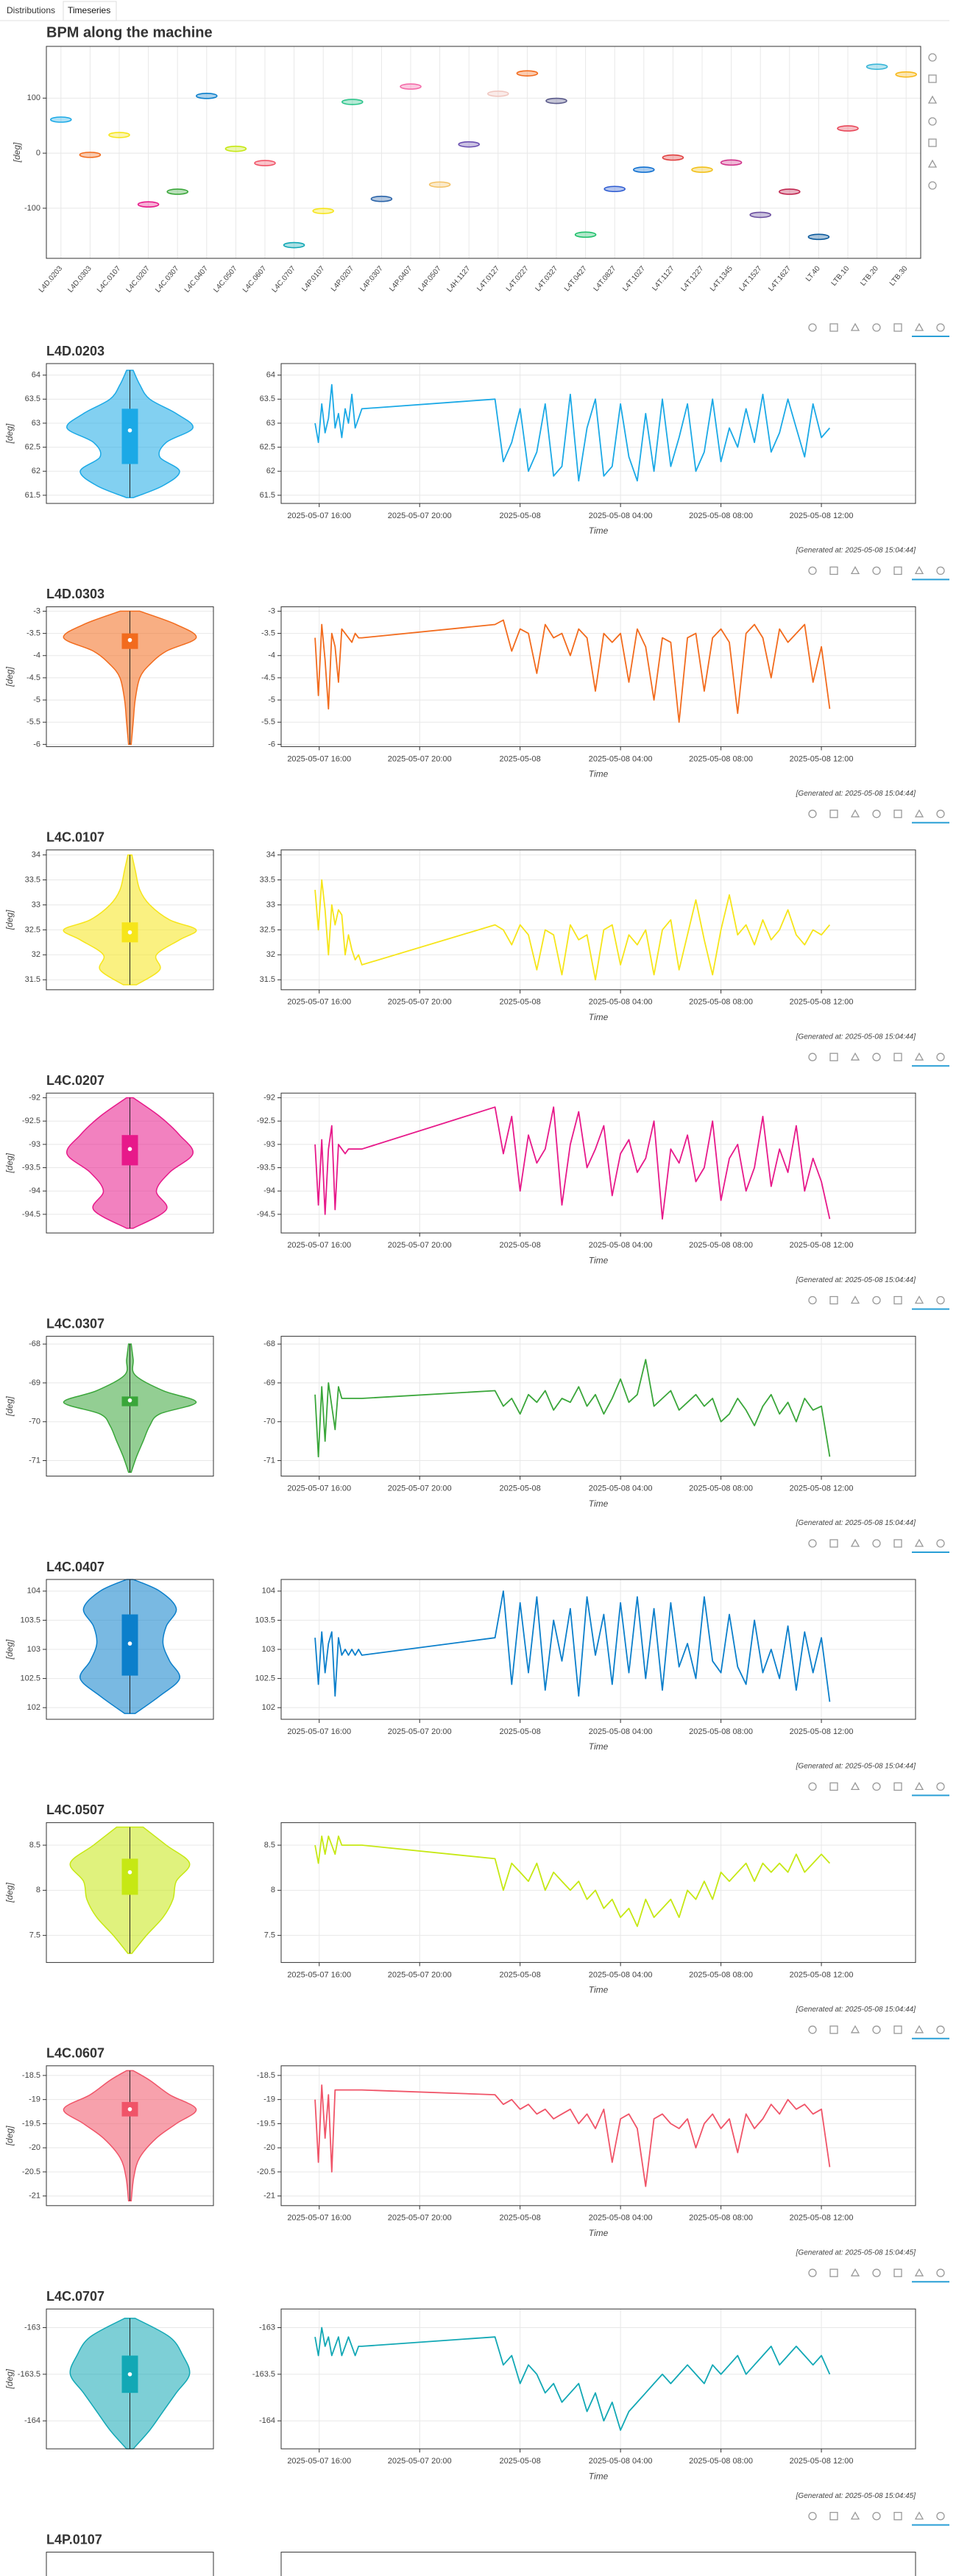 Image resolution: width=970 pixels, height=2576 pixels. Describe the element at coordinates (34, 1936) in the screenshot. I see `y-tick-label: 7.5` at that location.